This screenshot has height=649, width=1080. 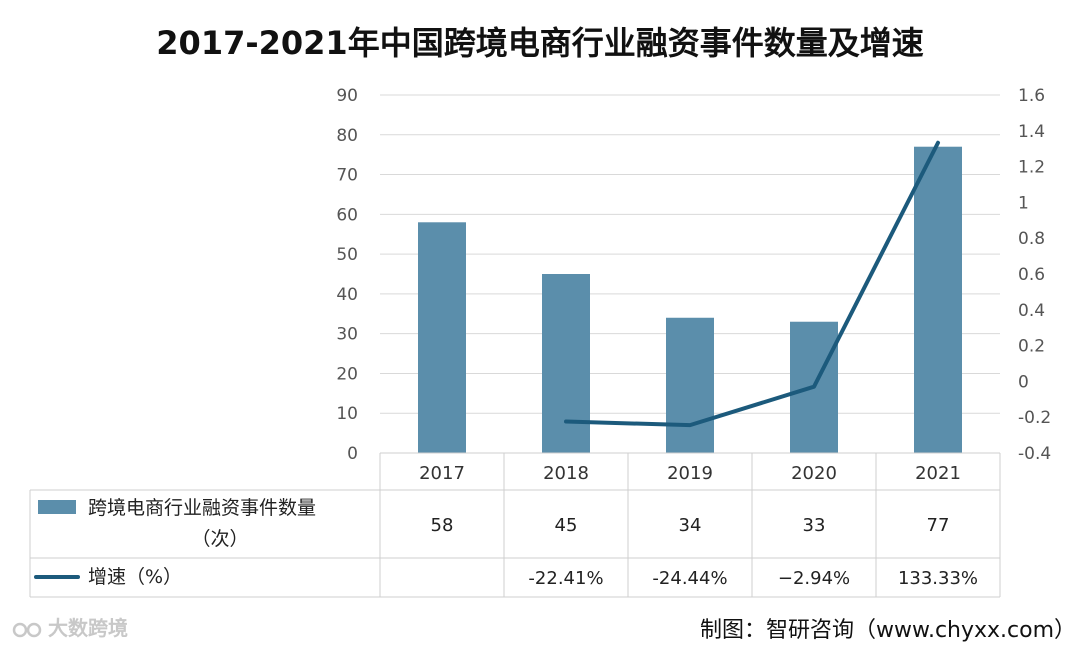 I want to click on bar-data-label: 58, so click(x=442, y=525).